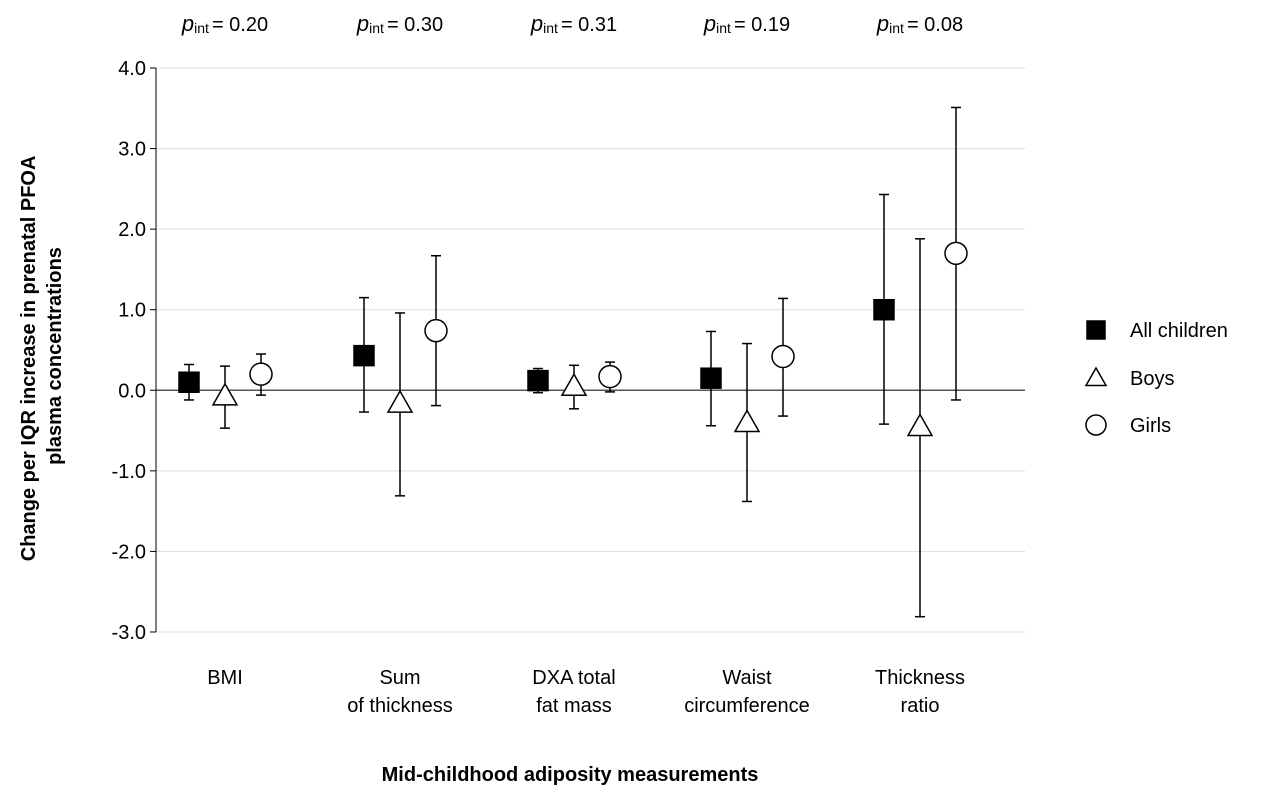 The image size is (1264, 786). What do you see at coordinates (240, 25) in the screenshot?
I see `p-value: = 0.20` at bounding box center [240, 25].